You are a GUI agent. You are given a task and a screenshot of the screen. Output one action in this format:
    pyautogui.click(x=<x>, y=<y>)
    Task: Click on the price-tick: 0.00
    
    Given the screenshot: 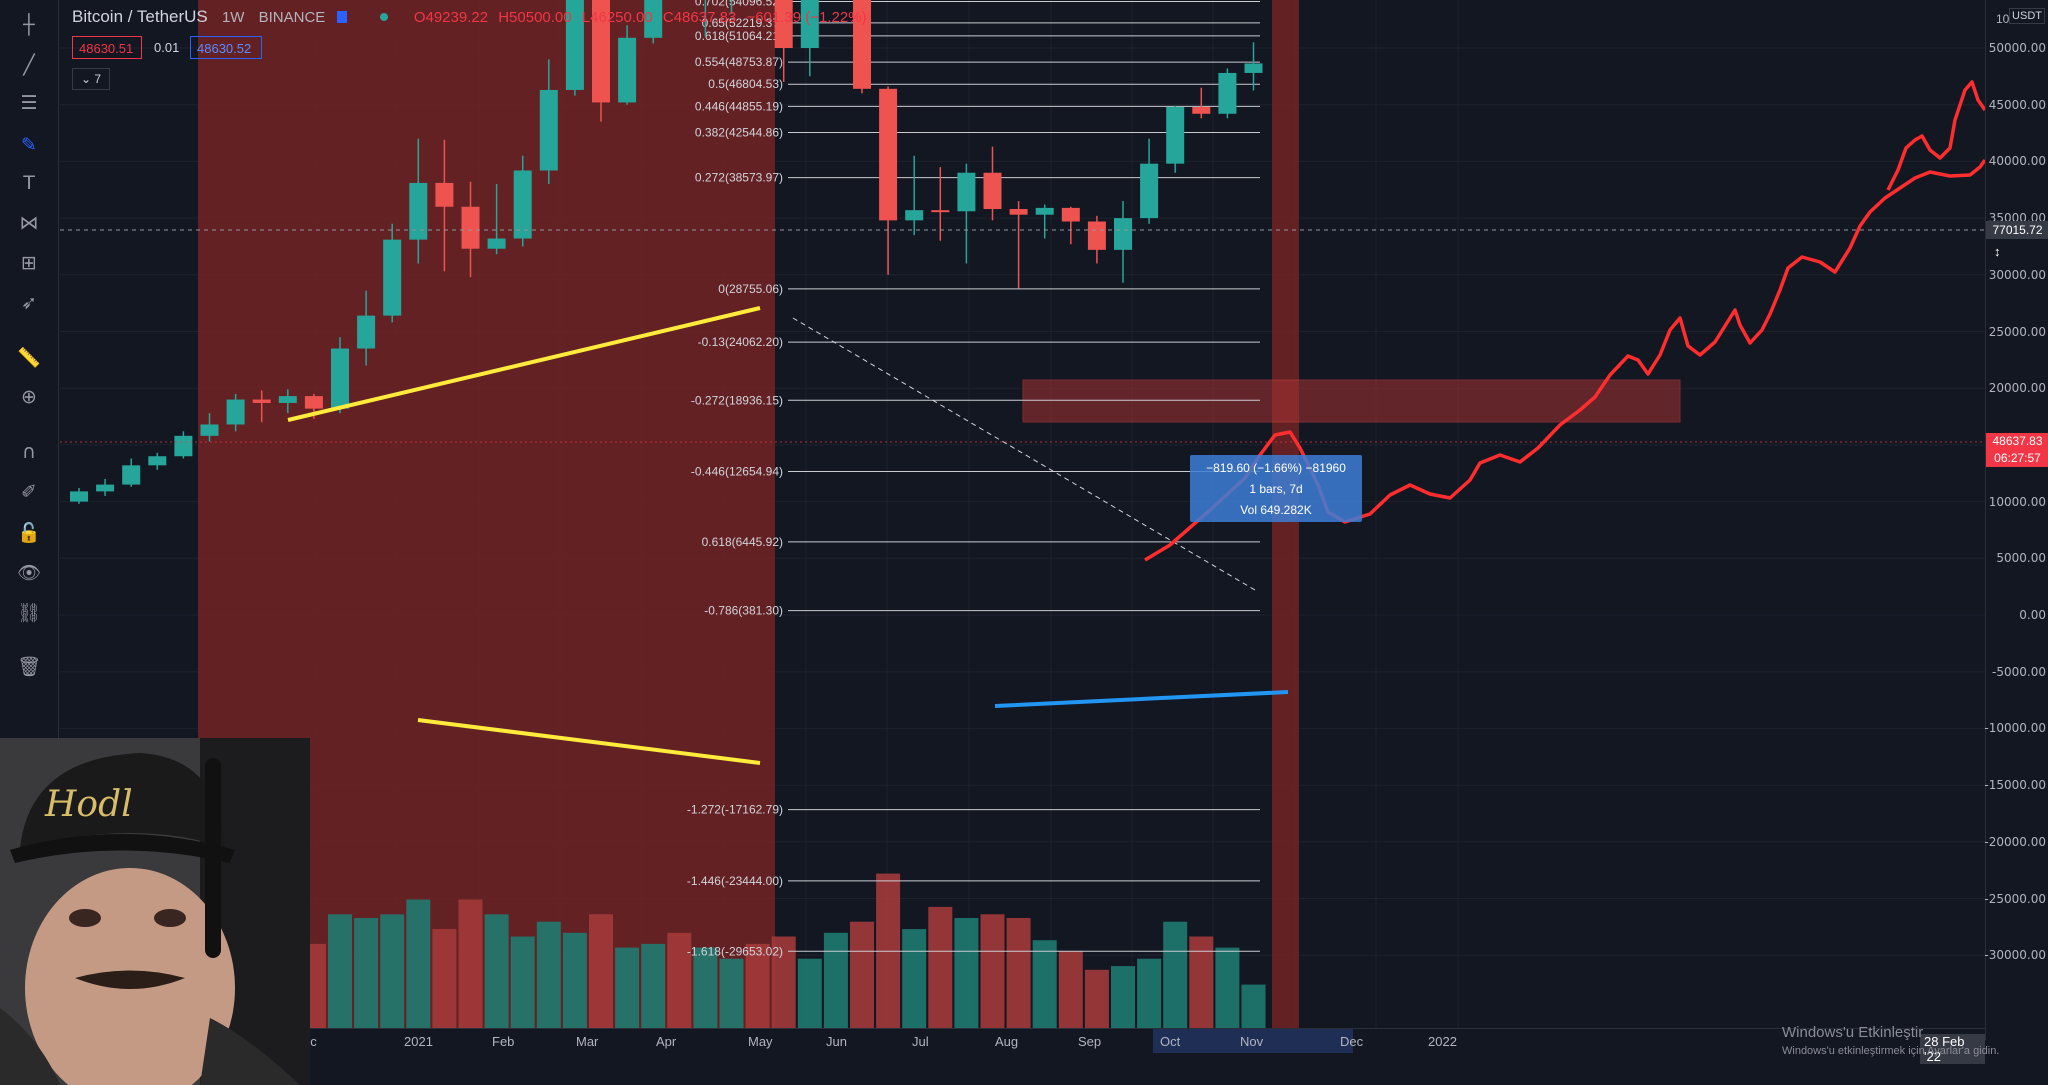 What is the action you would take?
    pyautogui.click(x=2032, y=615)
    